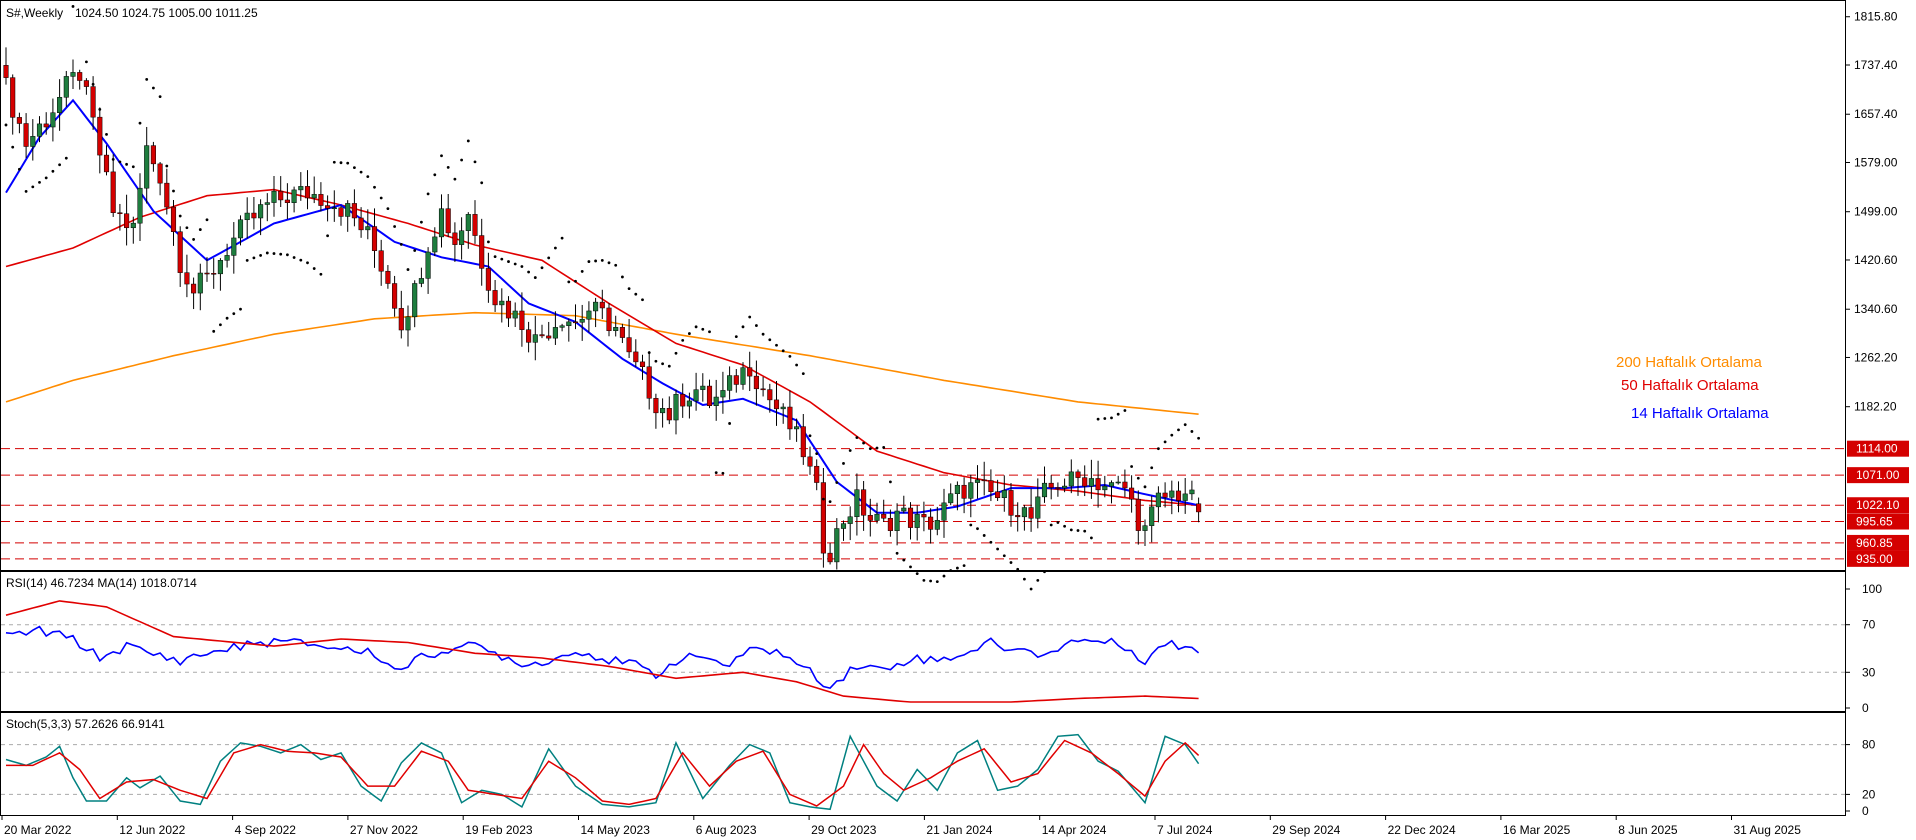 The height and width of the screenshot is (840, 1916). What do you see at coordinates (1865, 708) in the screenshot?
I see `rsi-tick-label: 0` at bounding box center [1865, 708].